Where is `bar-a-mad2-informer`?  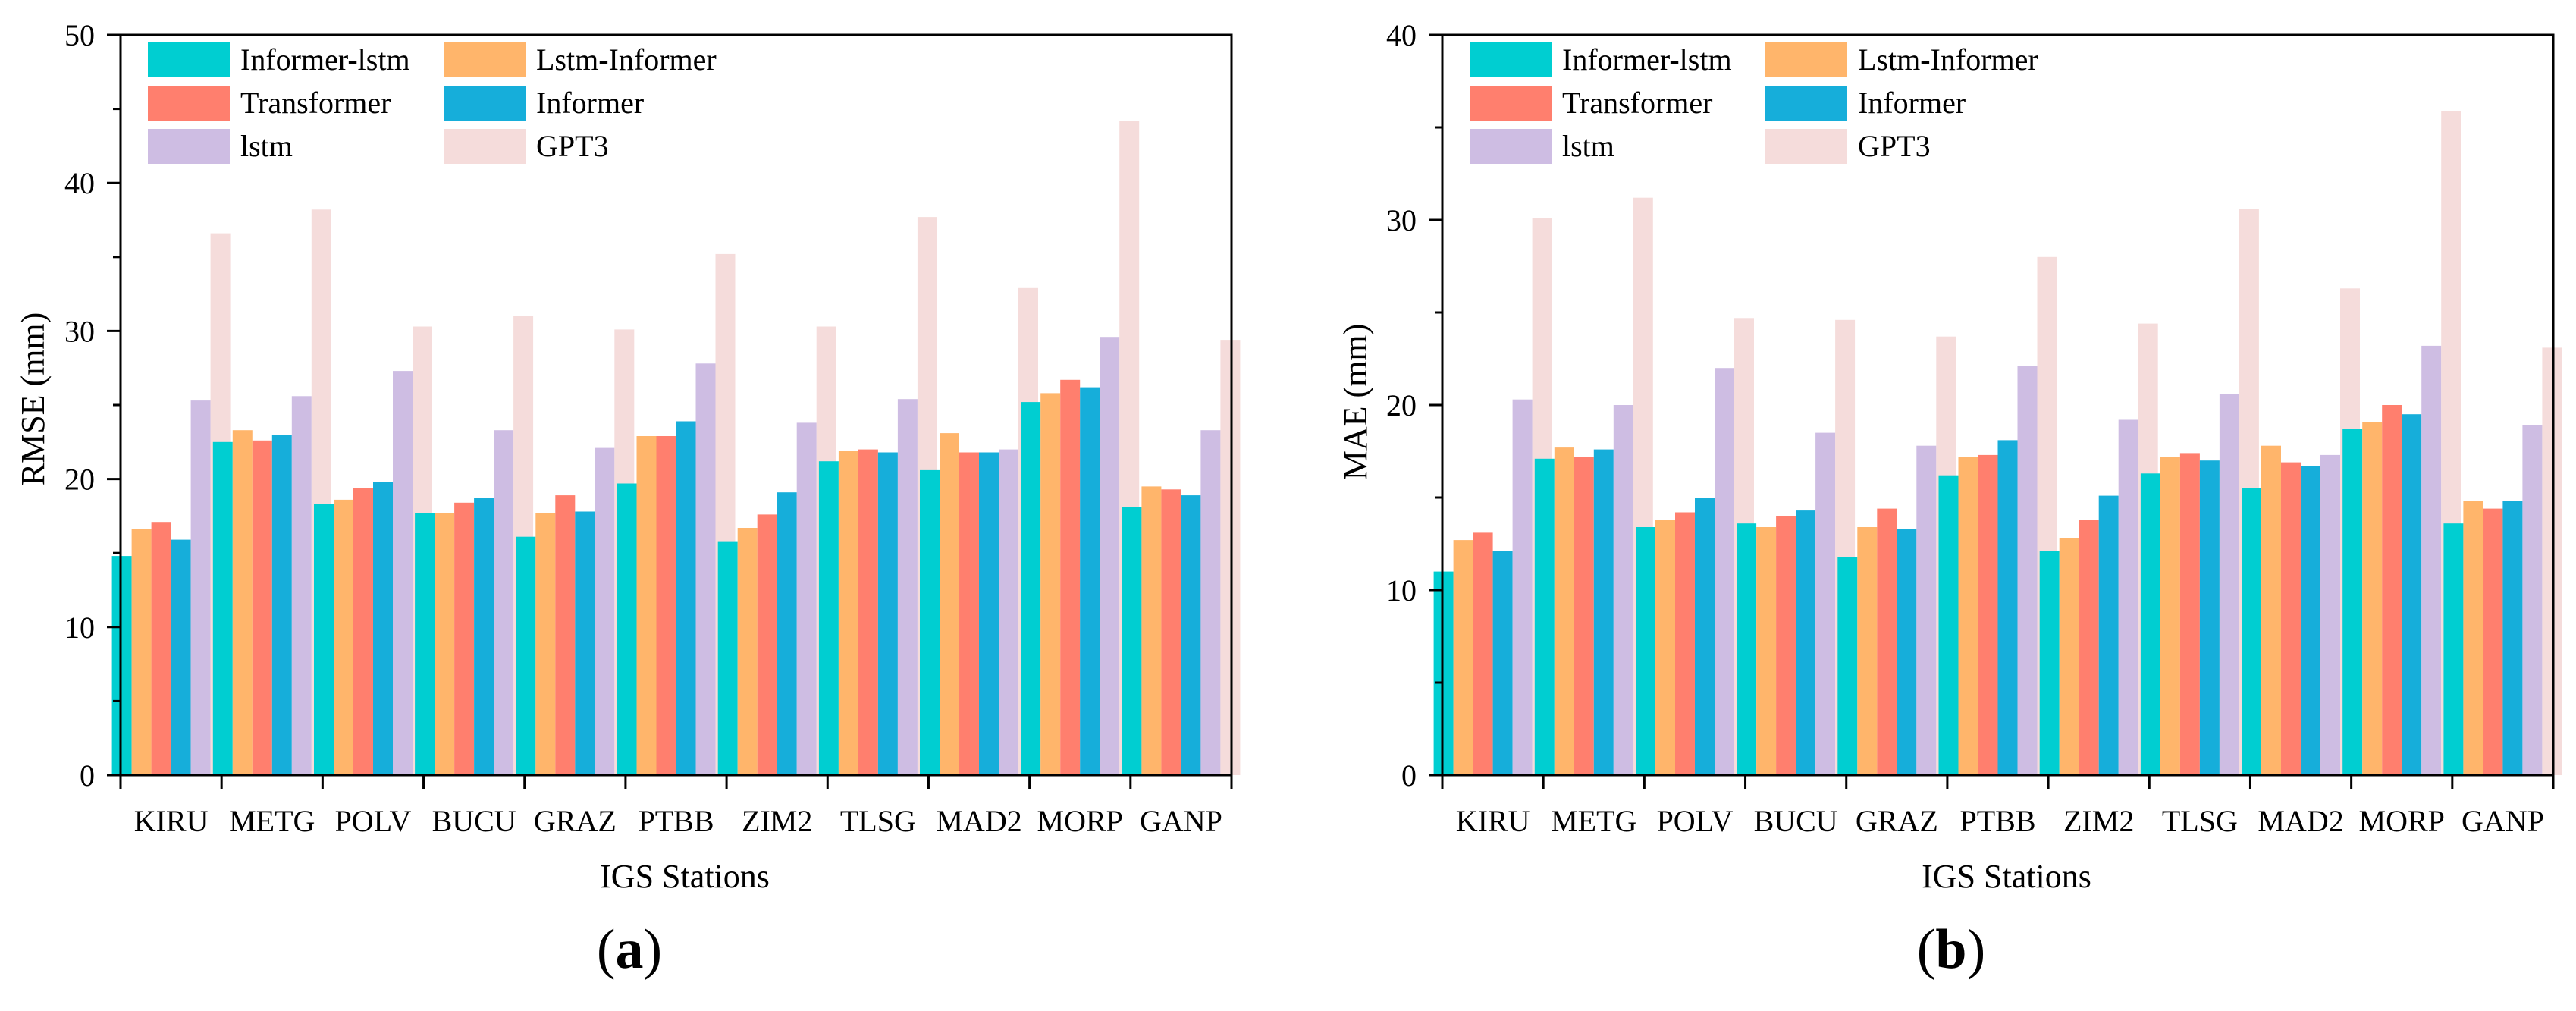
bar-a-mad2-informer is located at coordinates (989, 613).